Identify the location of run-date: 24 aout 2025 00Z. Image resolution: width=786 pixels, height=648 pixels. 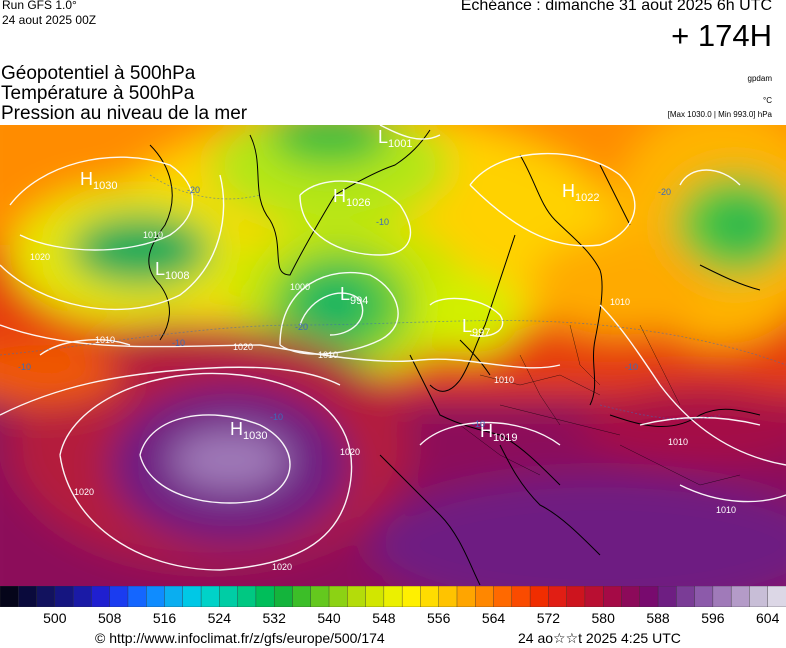
(49, 20).